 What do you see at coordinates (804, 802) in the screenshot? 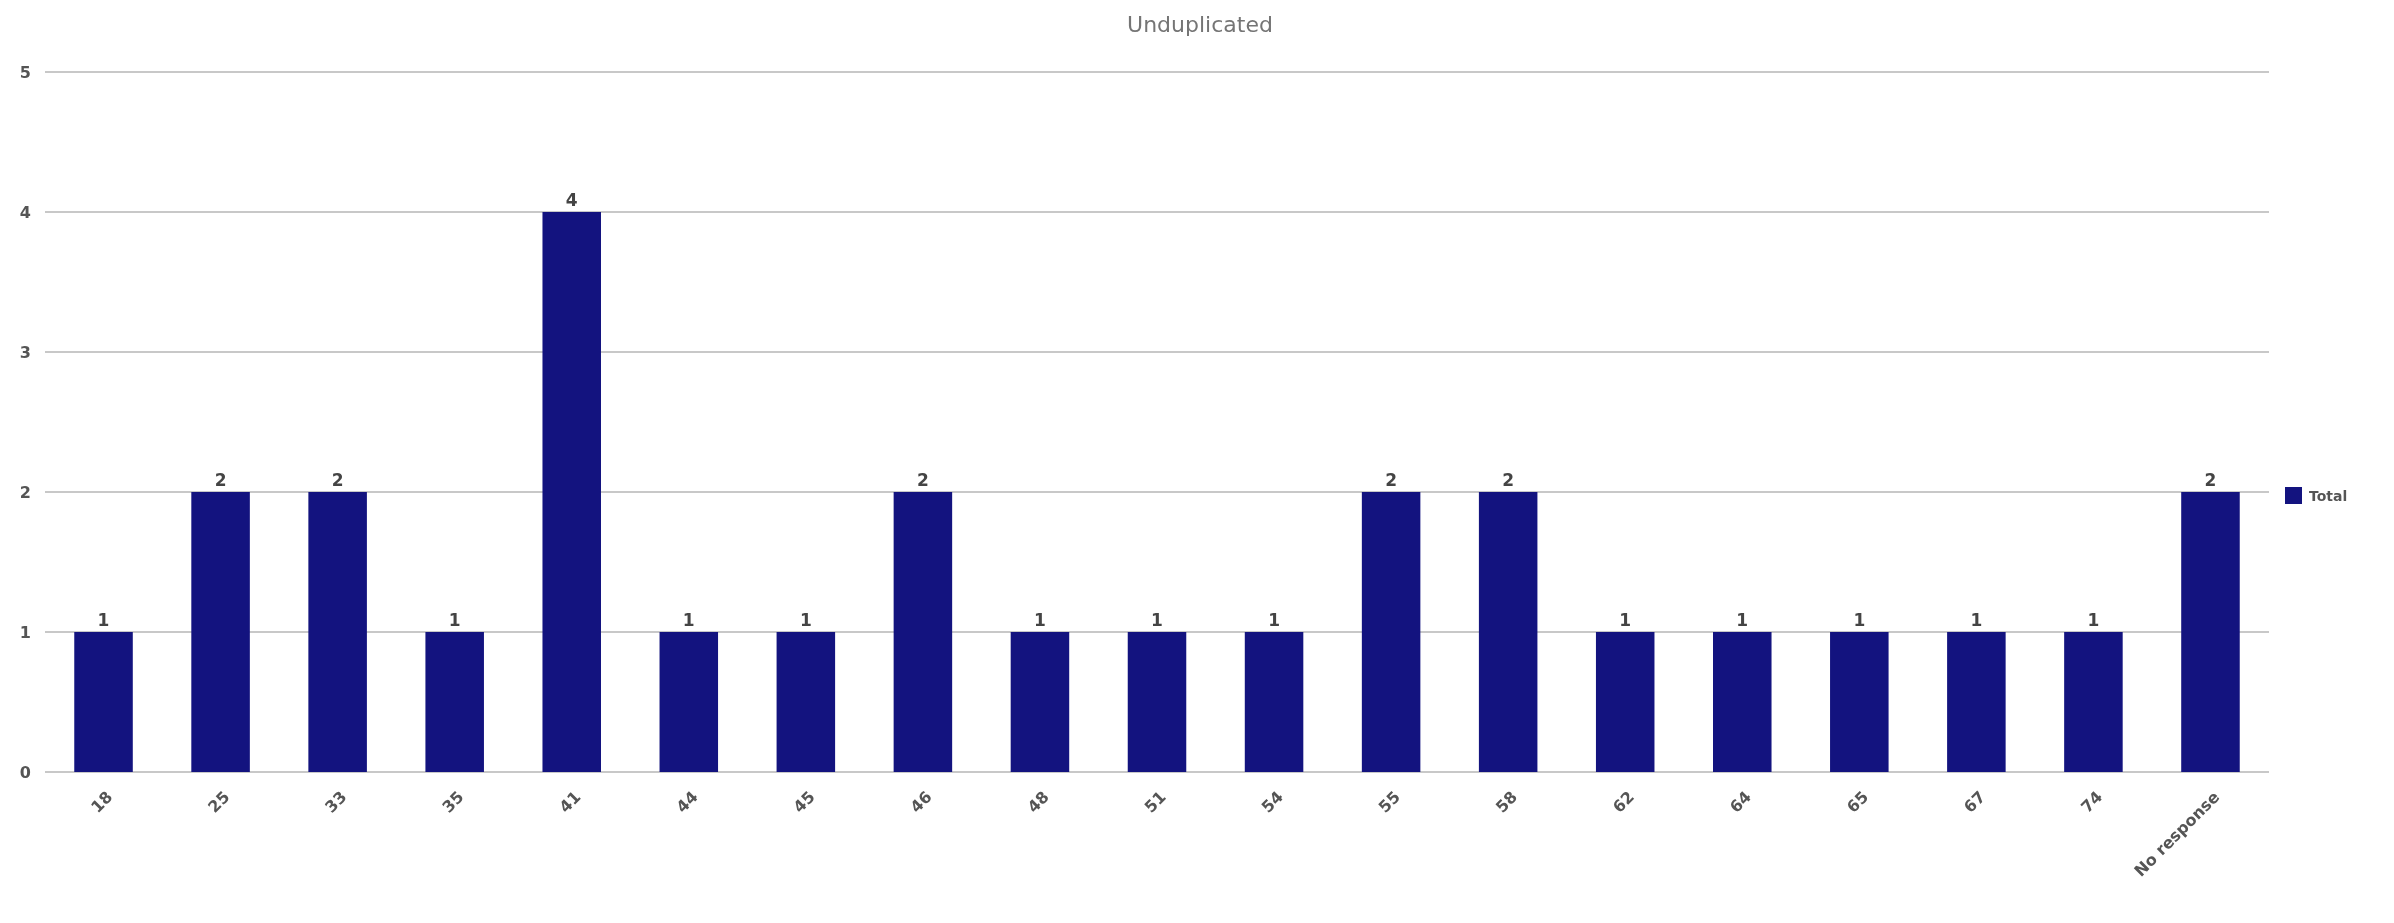
I see `x-tick-label: 45` at bounding box center [804, 802].